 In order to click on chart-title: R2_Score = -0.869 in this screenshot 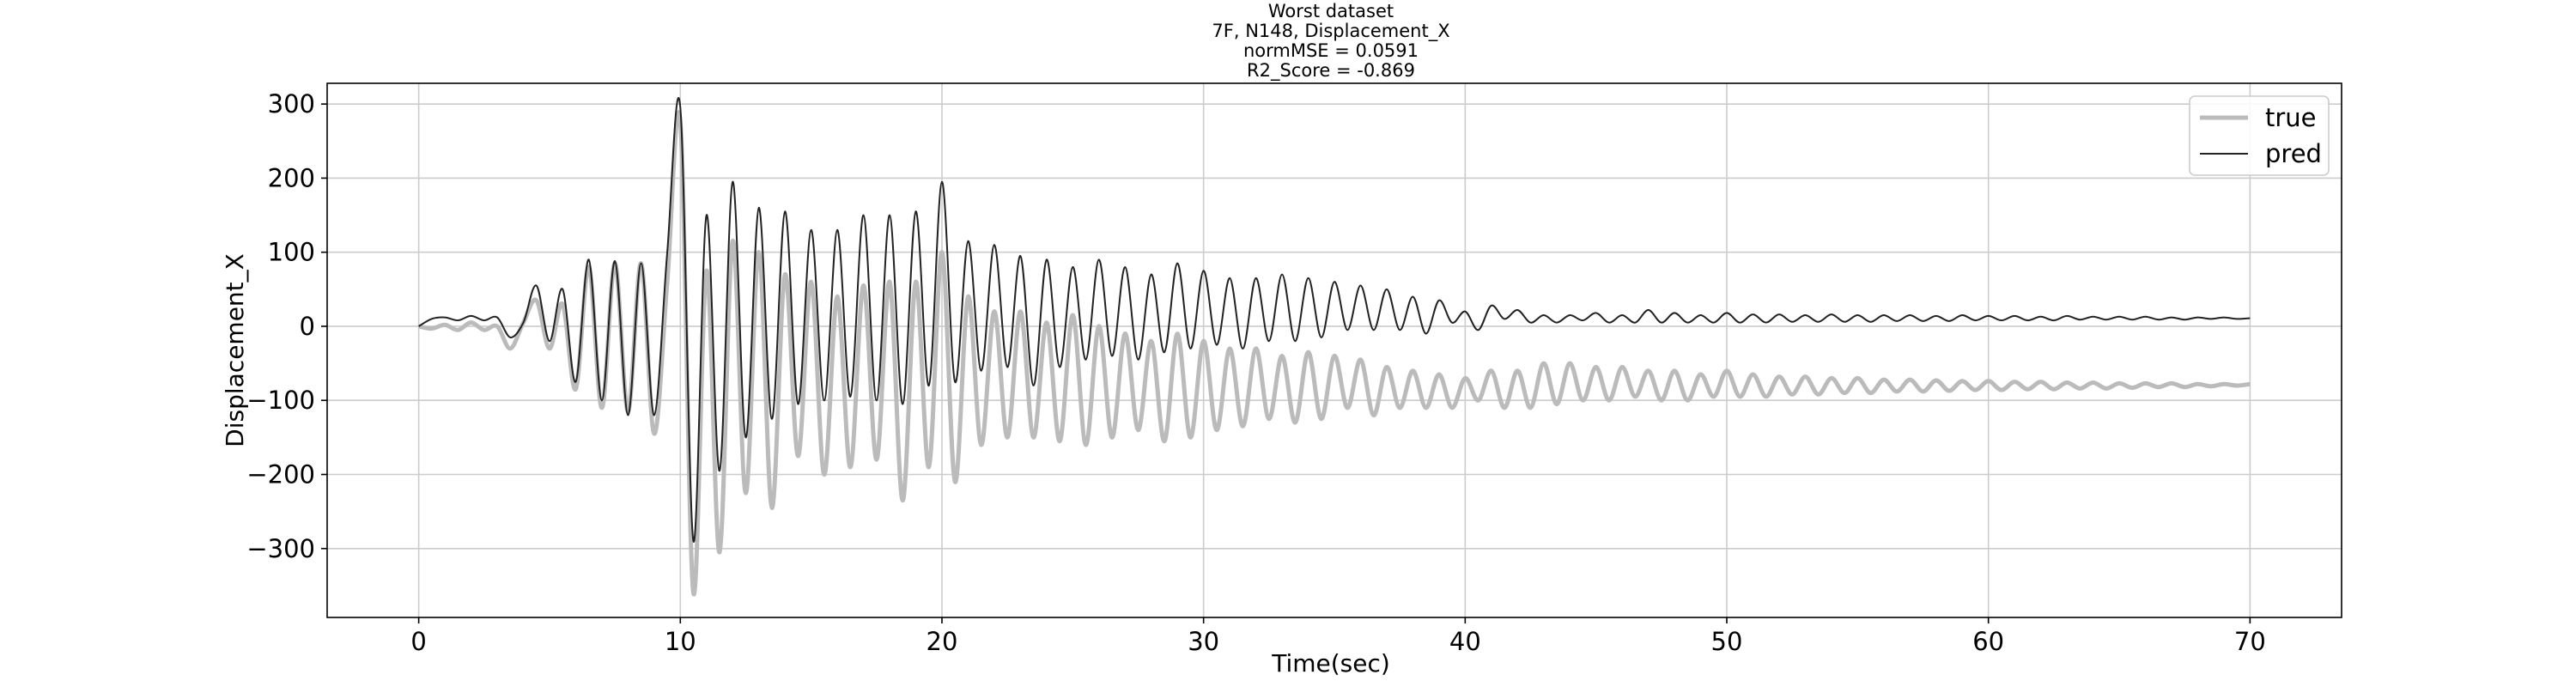, I will do `click(1331, 71)`.